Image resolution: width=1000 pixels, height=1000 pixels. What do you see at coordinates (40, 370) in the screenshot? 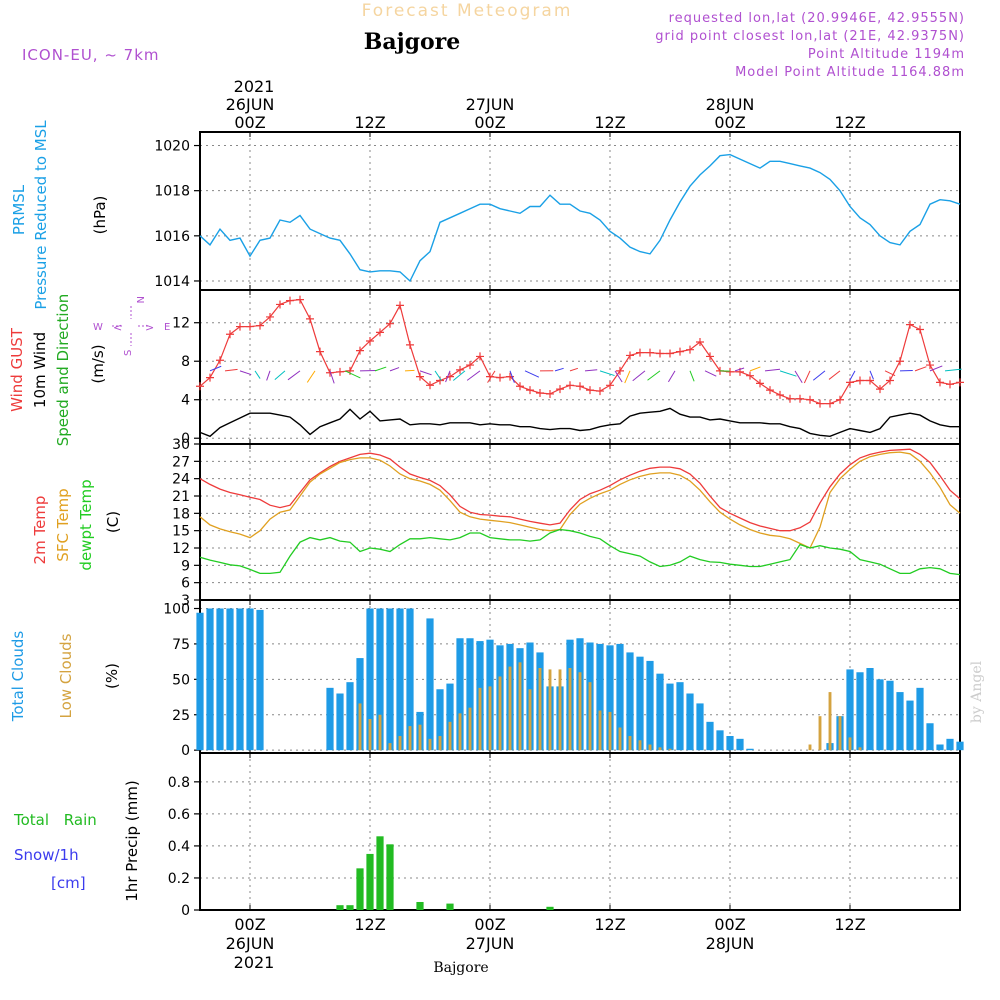
I see `wind-label-10m: 10m Wind` at bounding box center [40, 370].